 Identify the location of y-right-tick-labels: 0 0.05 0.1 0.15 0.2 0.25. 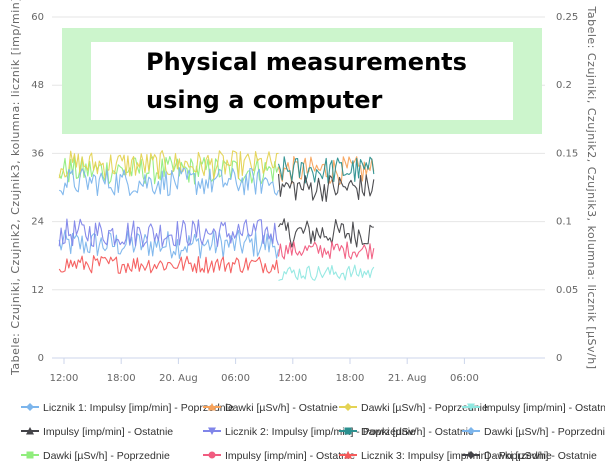
(567, 188).